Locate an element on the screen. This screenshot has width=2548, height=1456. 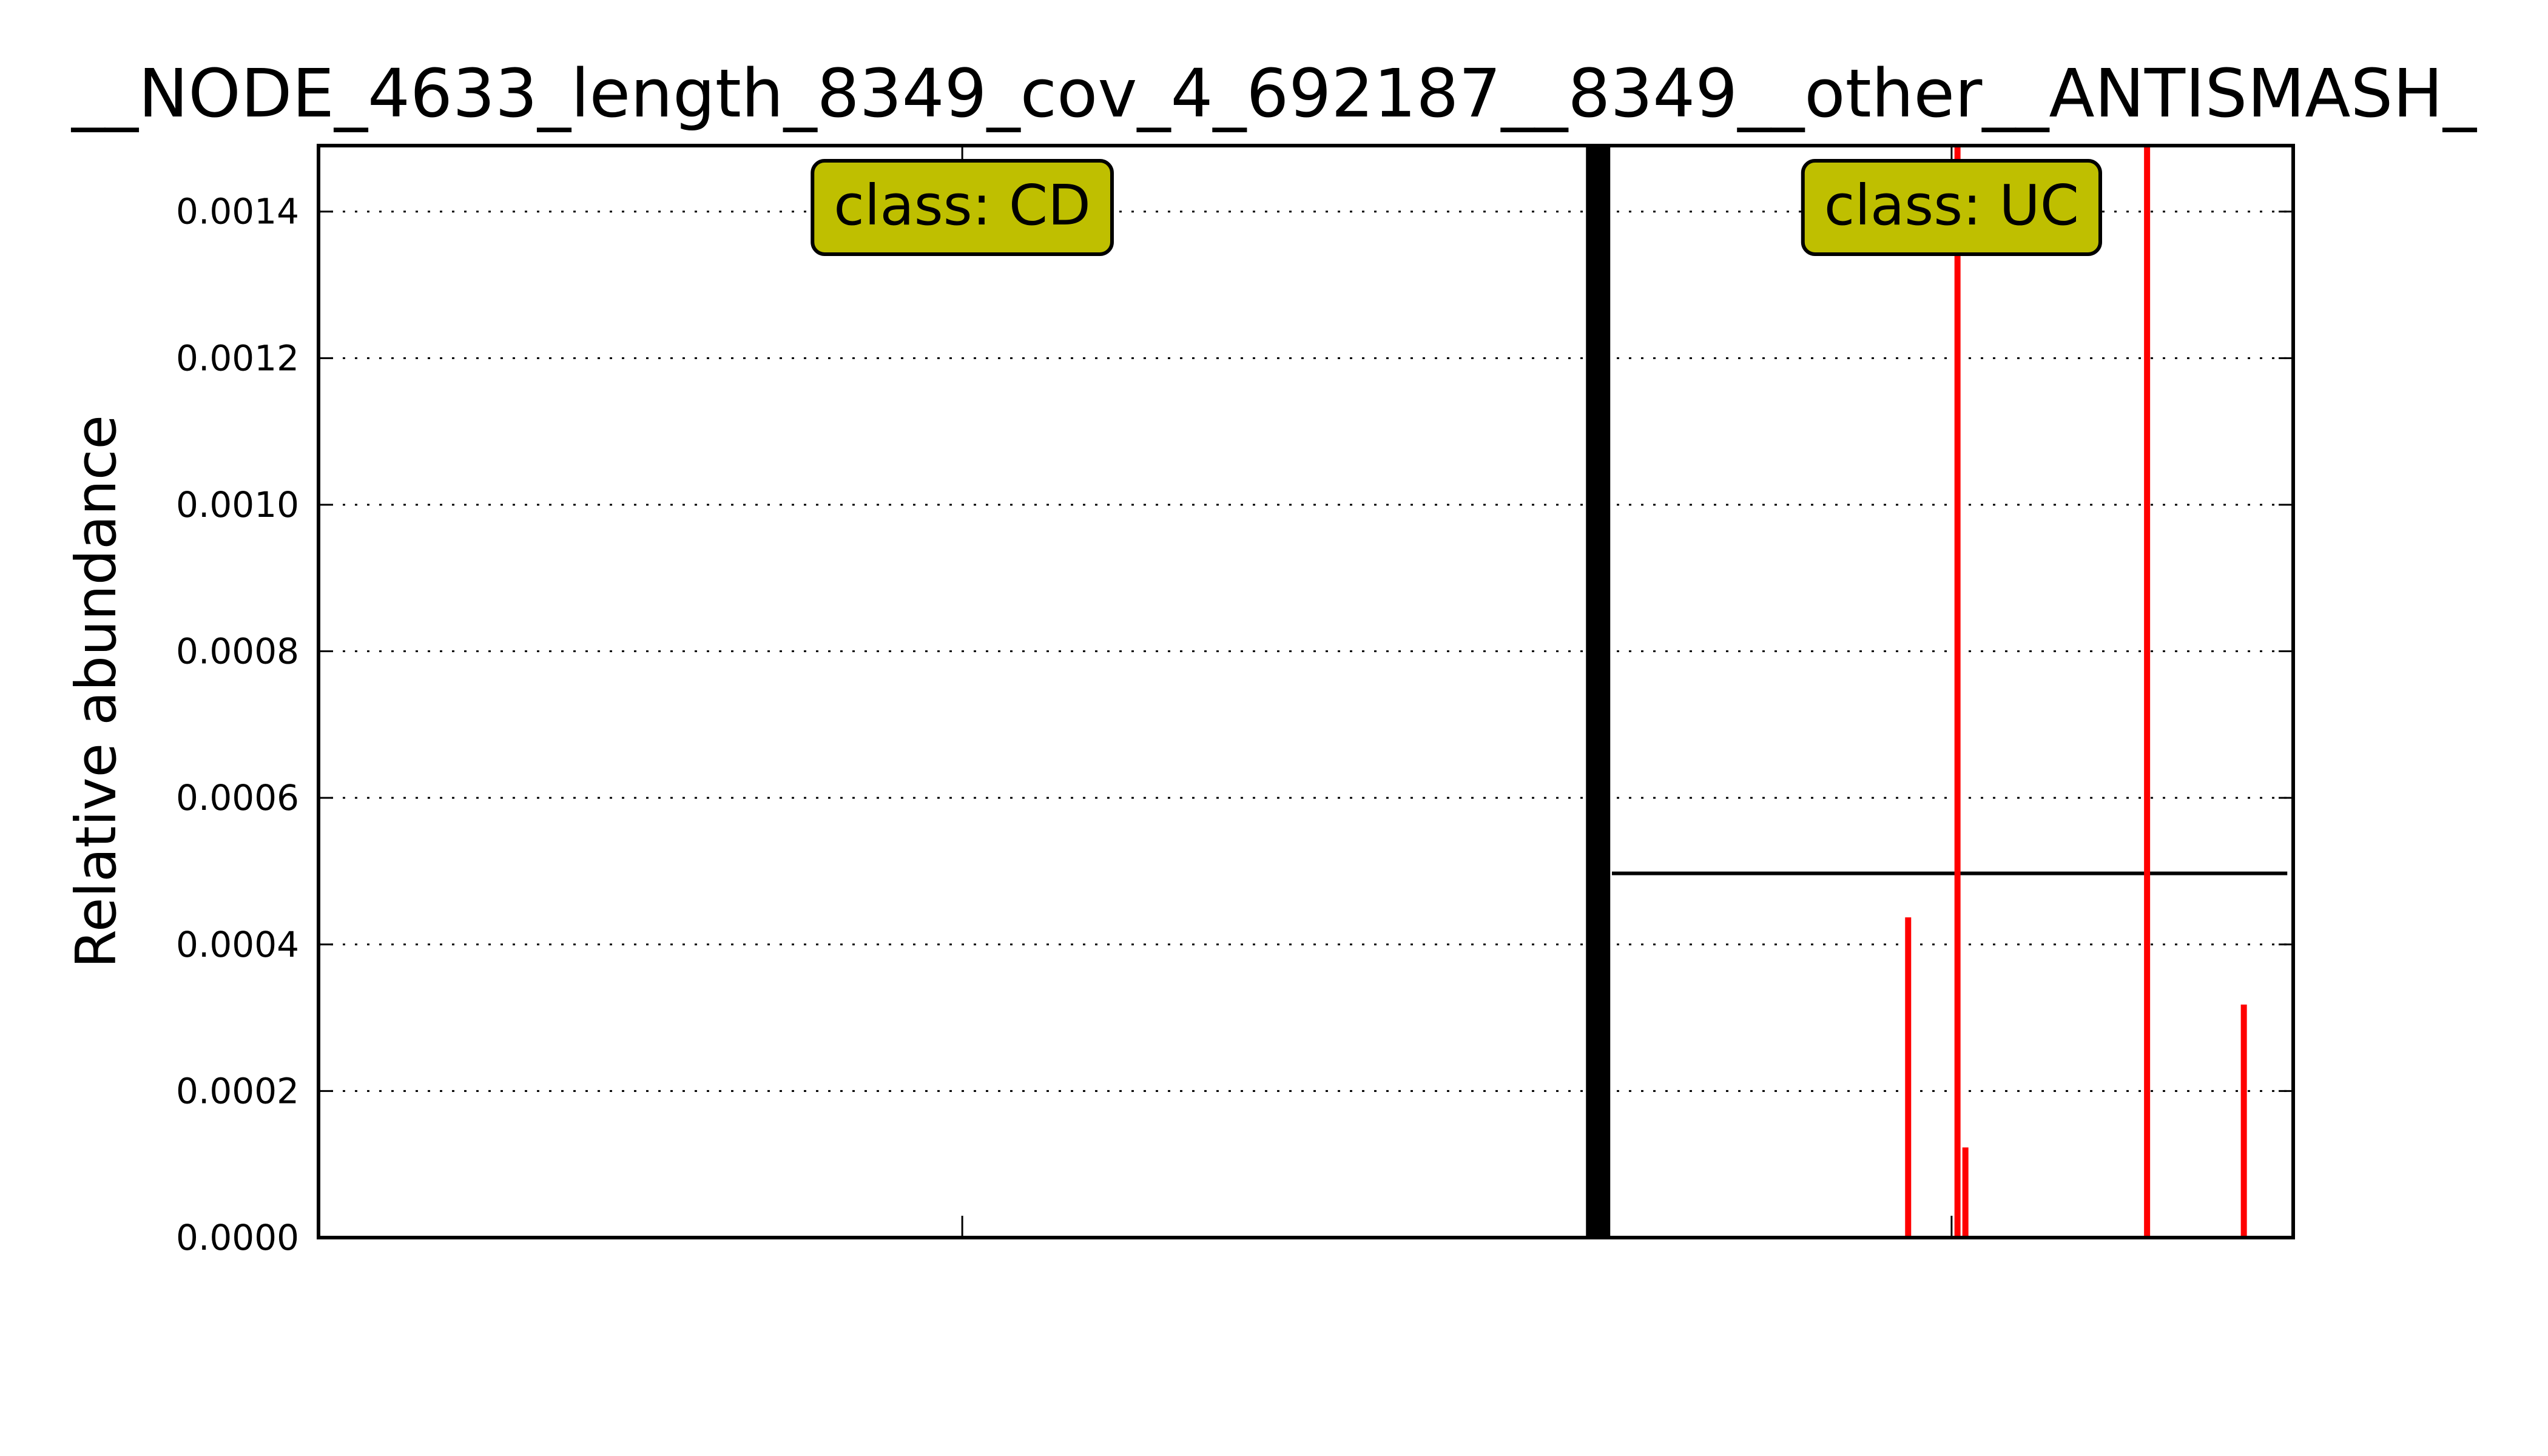
y-tick-label: 0.0014 is located at coordinates (237, 211).